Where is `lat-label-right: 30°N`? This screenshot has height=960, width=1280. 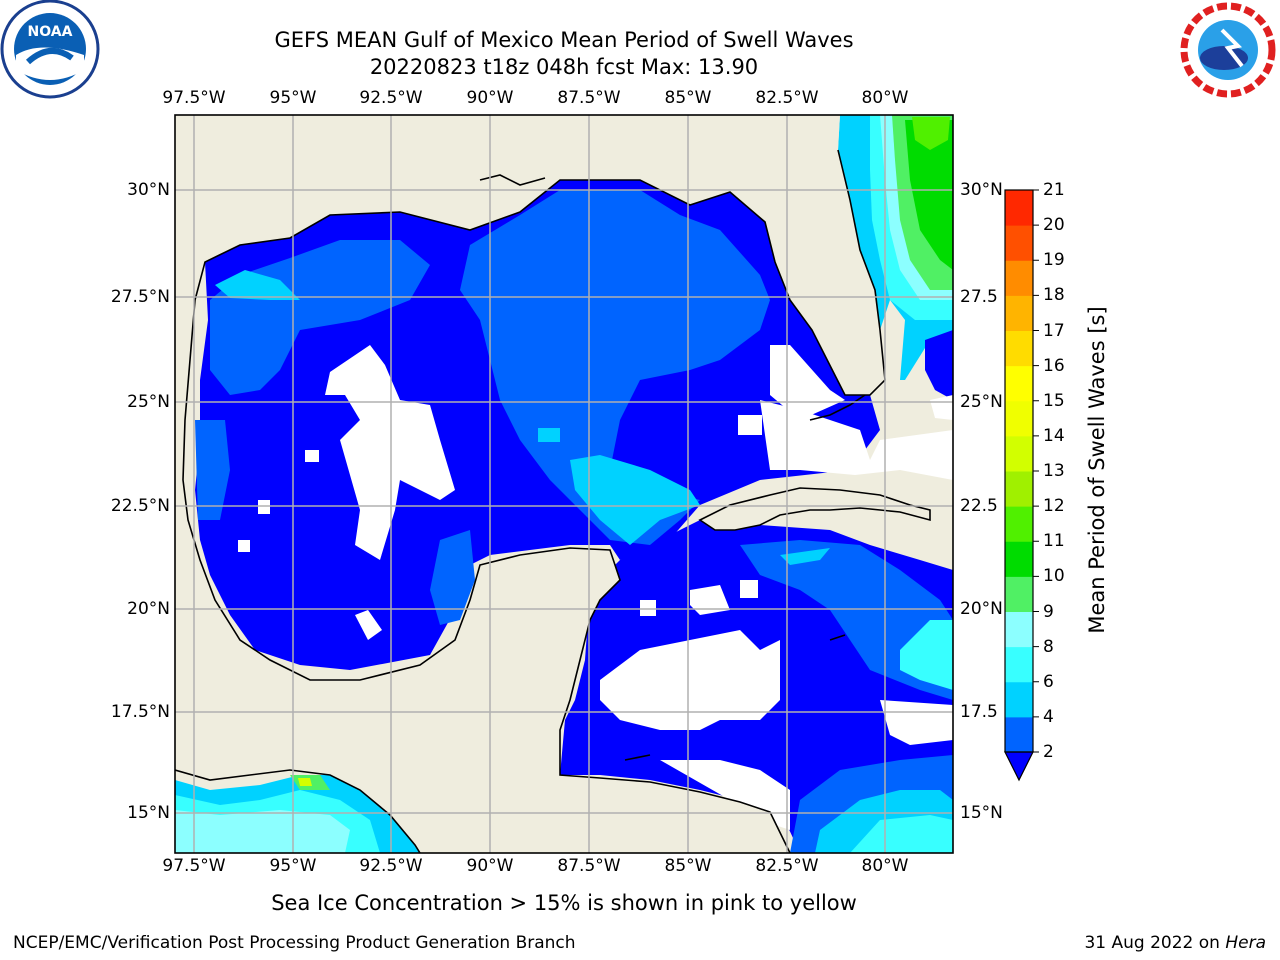
lat-label-right: 30°N is located at coordinates (981, 190).